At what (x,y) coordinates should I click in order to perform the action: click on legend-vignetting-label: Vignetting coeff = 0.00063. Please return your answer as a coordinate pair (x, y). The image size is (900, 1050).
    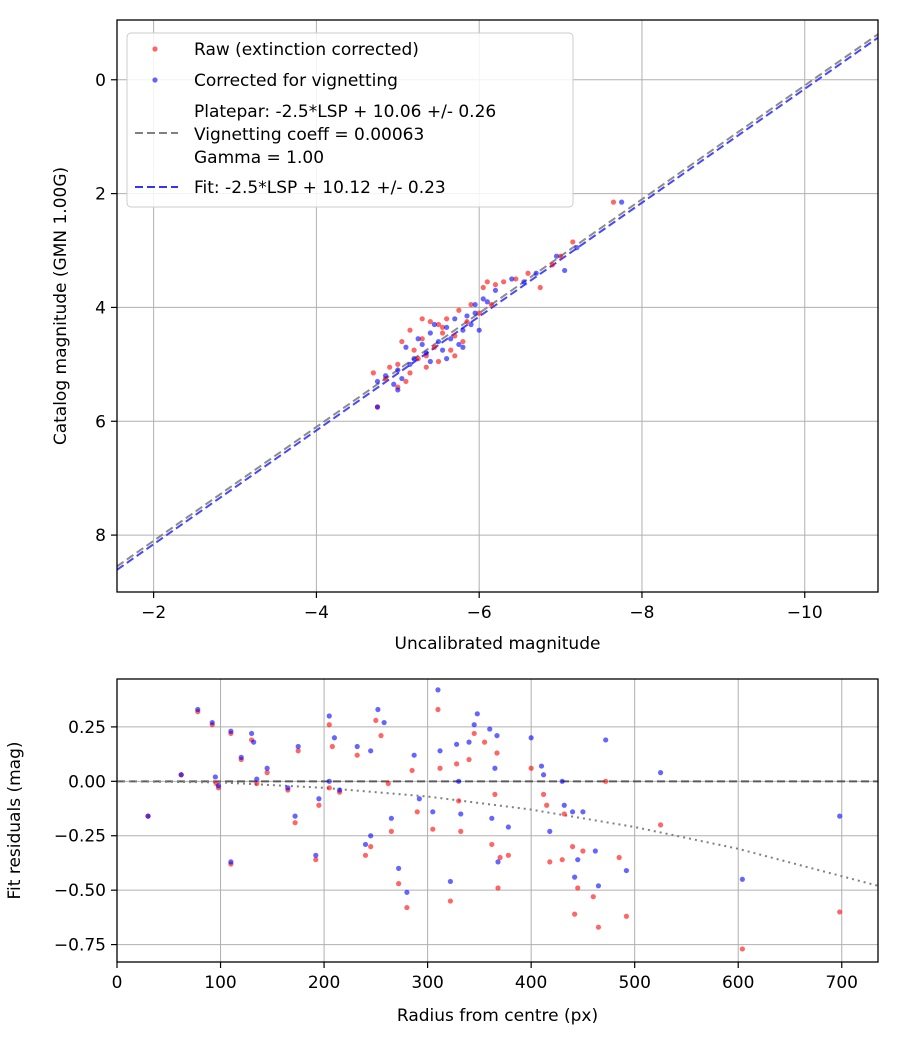
    Looking at the image, I should click on (309, 135).